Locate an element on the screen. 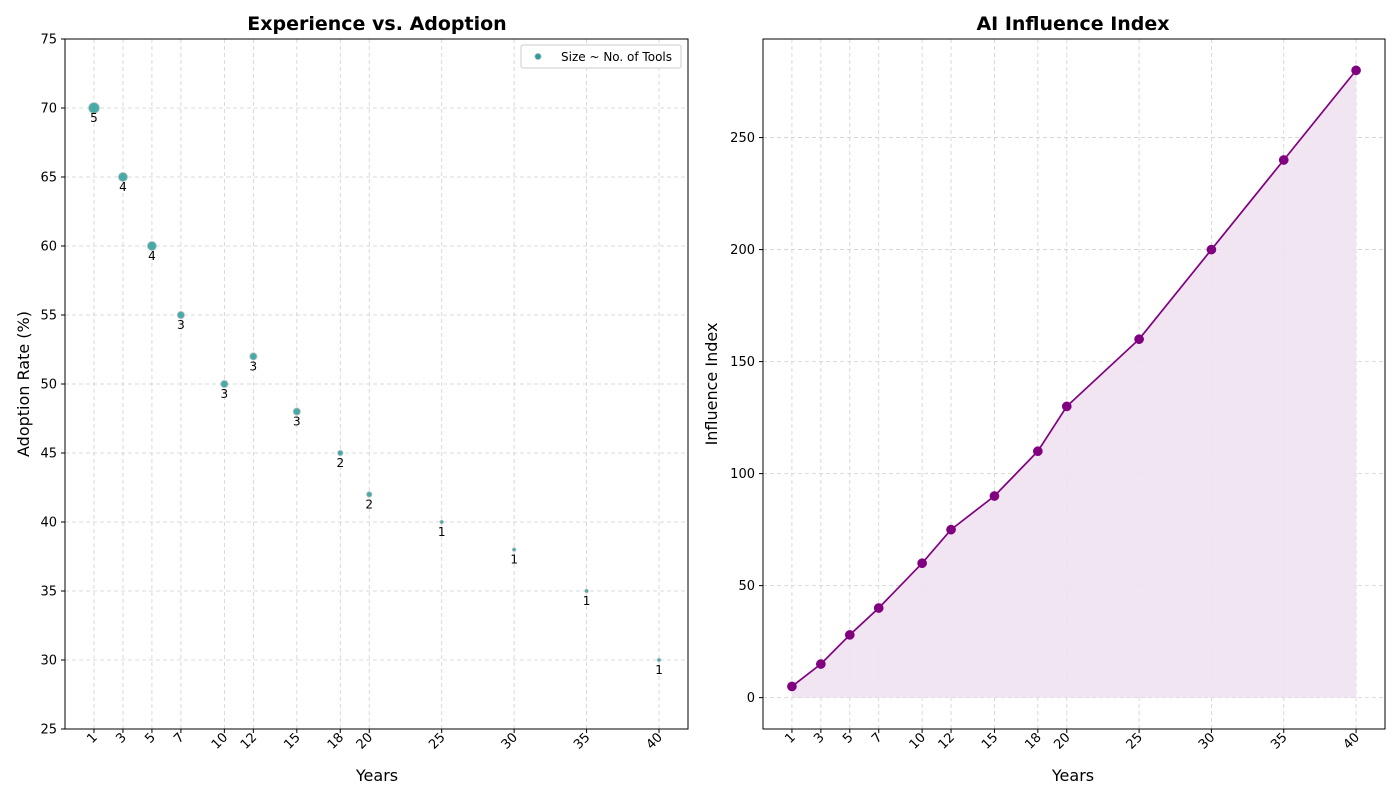  scatter-point-label: 5 is located at coordinates (94, 118).